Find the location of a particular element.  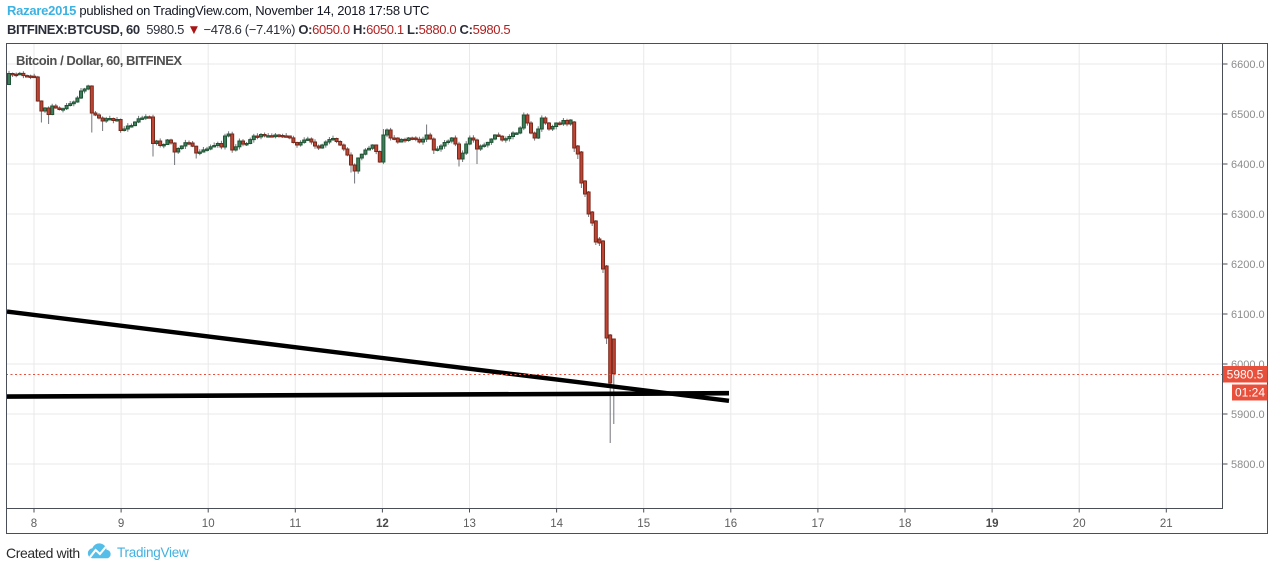

svg-text: 12 is located at coordinates (382, 524).